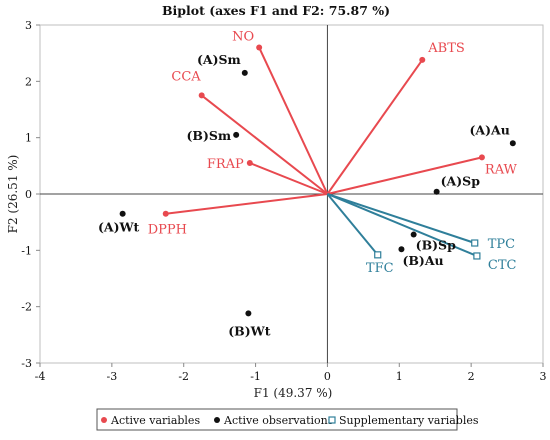 This screenshot has height=440, width=550. What do you see at coordinates (28, 81) in the screenshot?
I see `y-tick-label: 2` at bounding box center [28, 81].